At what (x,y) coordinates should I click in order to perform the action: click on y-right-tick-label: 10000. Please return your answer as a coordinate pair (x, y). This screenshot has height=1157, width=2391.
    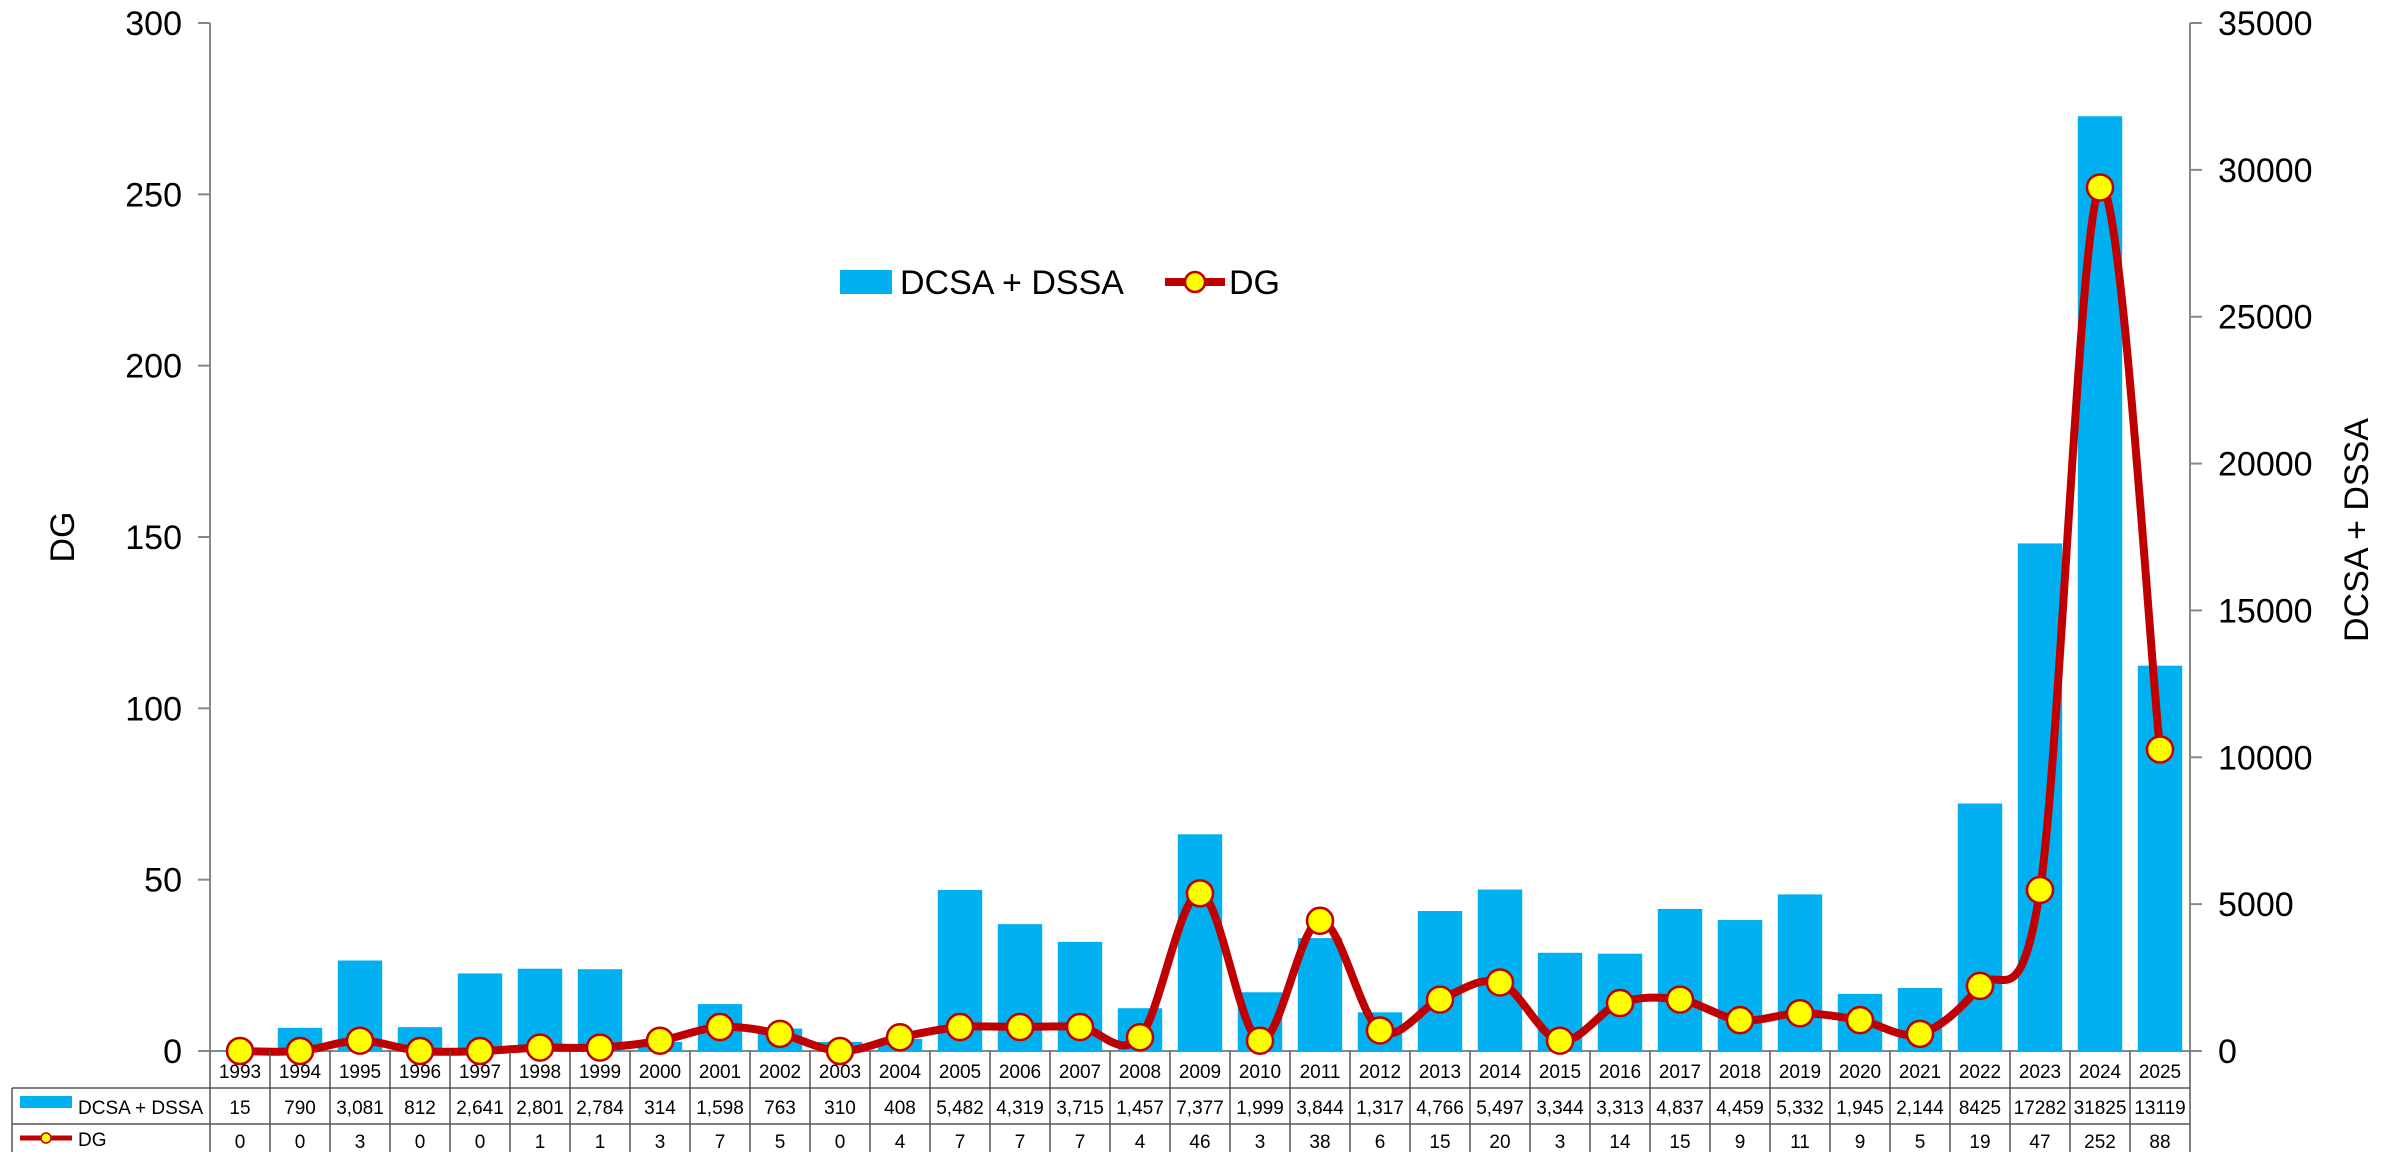
    Looking at the image, I should click on (2265, 758).